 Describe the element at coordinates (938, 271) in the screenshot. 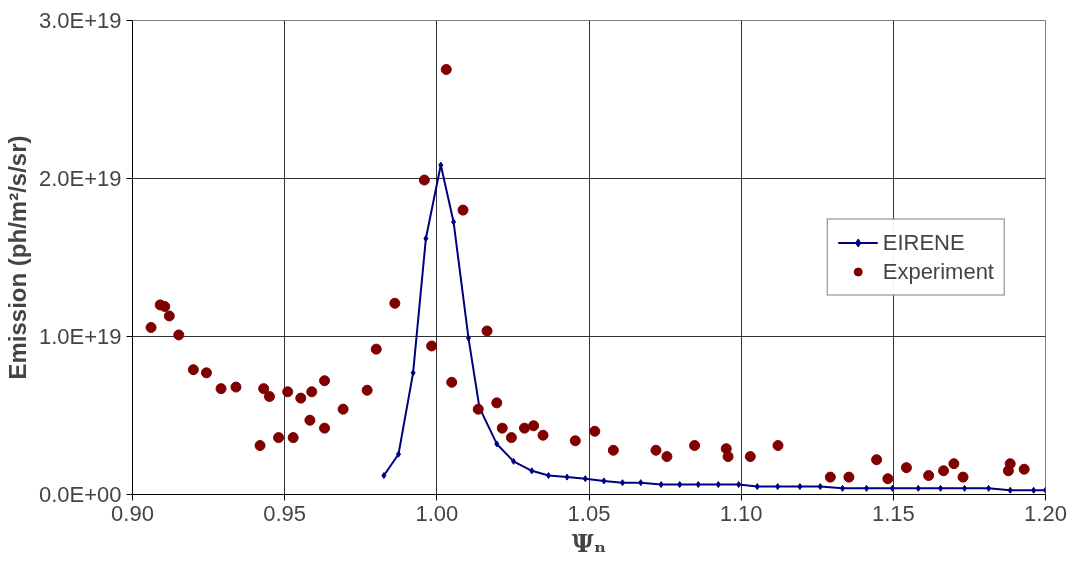

I see `legend-label: Experiment` at that location.